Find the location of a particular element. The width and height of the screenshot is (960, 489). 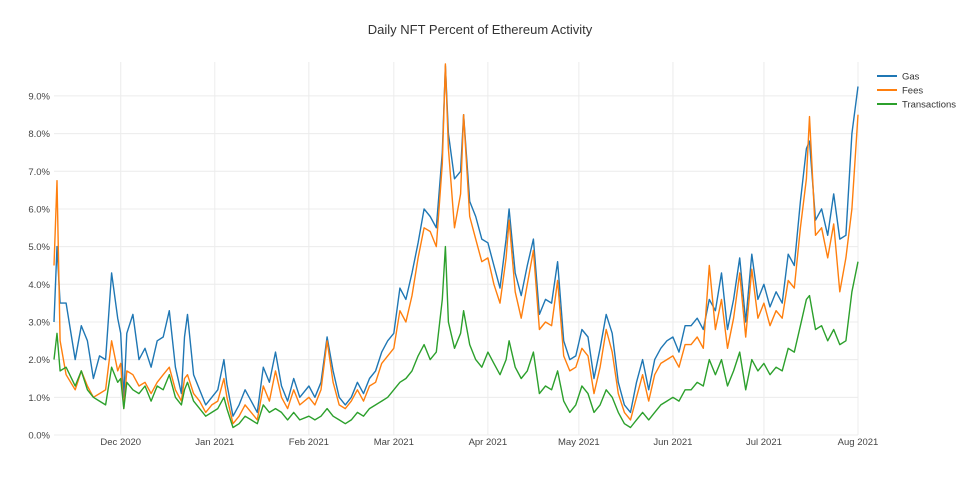

legend: Gas Fees Transactions is located at coordinates (916, 91).